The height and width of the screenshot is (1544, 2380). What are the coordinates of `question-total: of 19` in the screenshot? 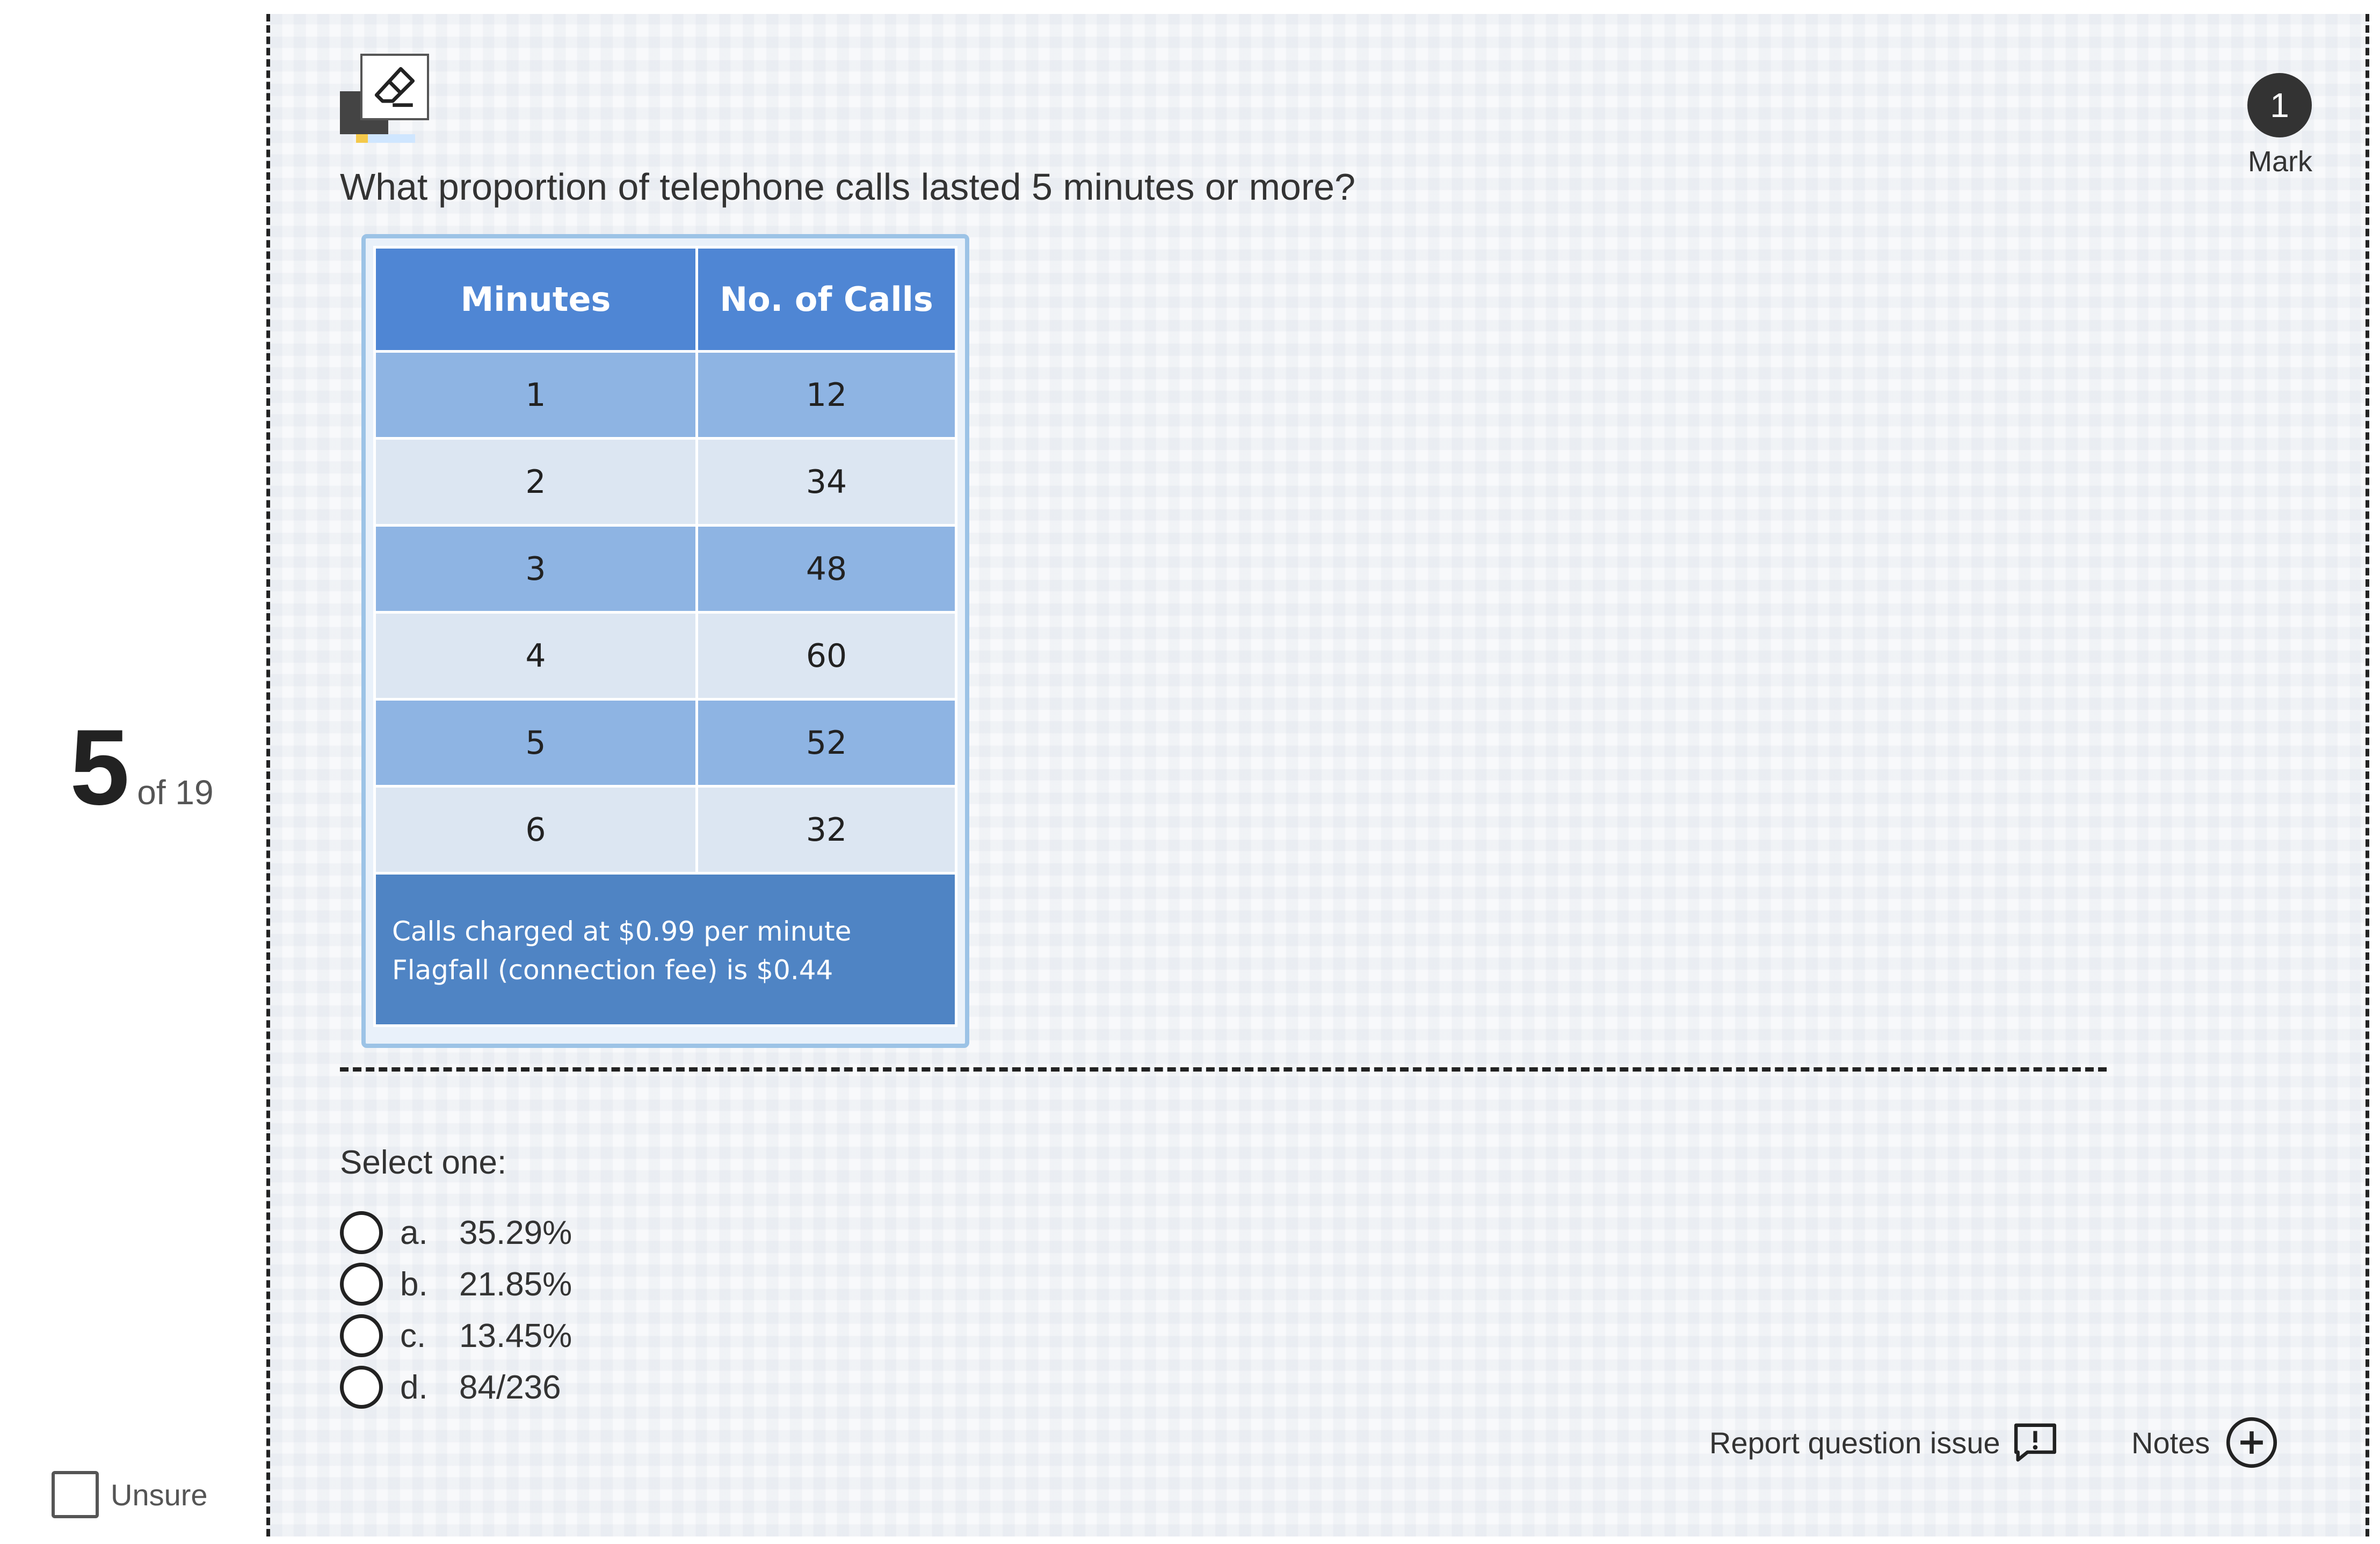 It's located at (175, 792).